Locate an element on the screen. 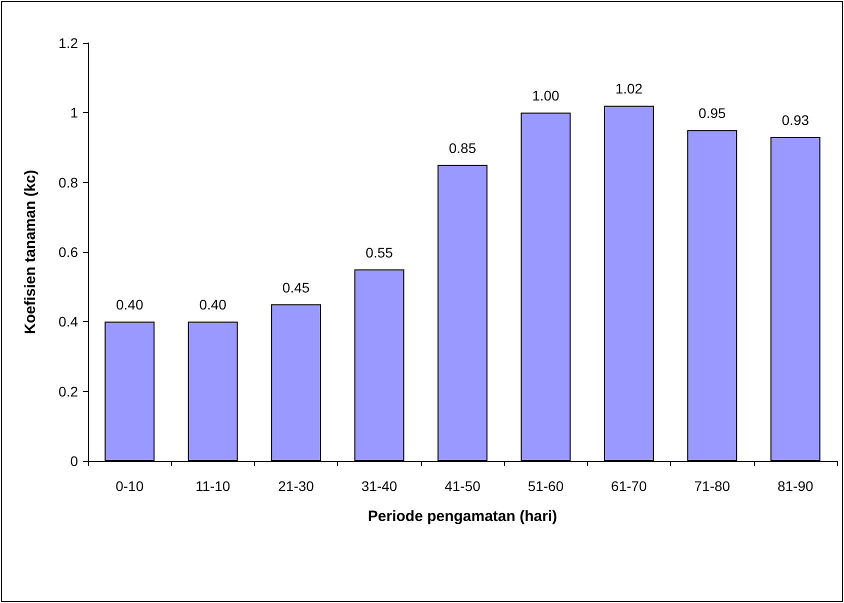 The image size is (844, 603). y-axis-title: Koefisien tanaman (kc) is located at coordinates (30, 252).